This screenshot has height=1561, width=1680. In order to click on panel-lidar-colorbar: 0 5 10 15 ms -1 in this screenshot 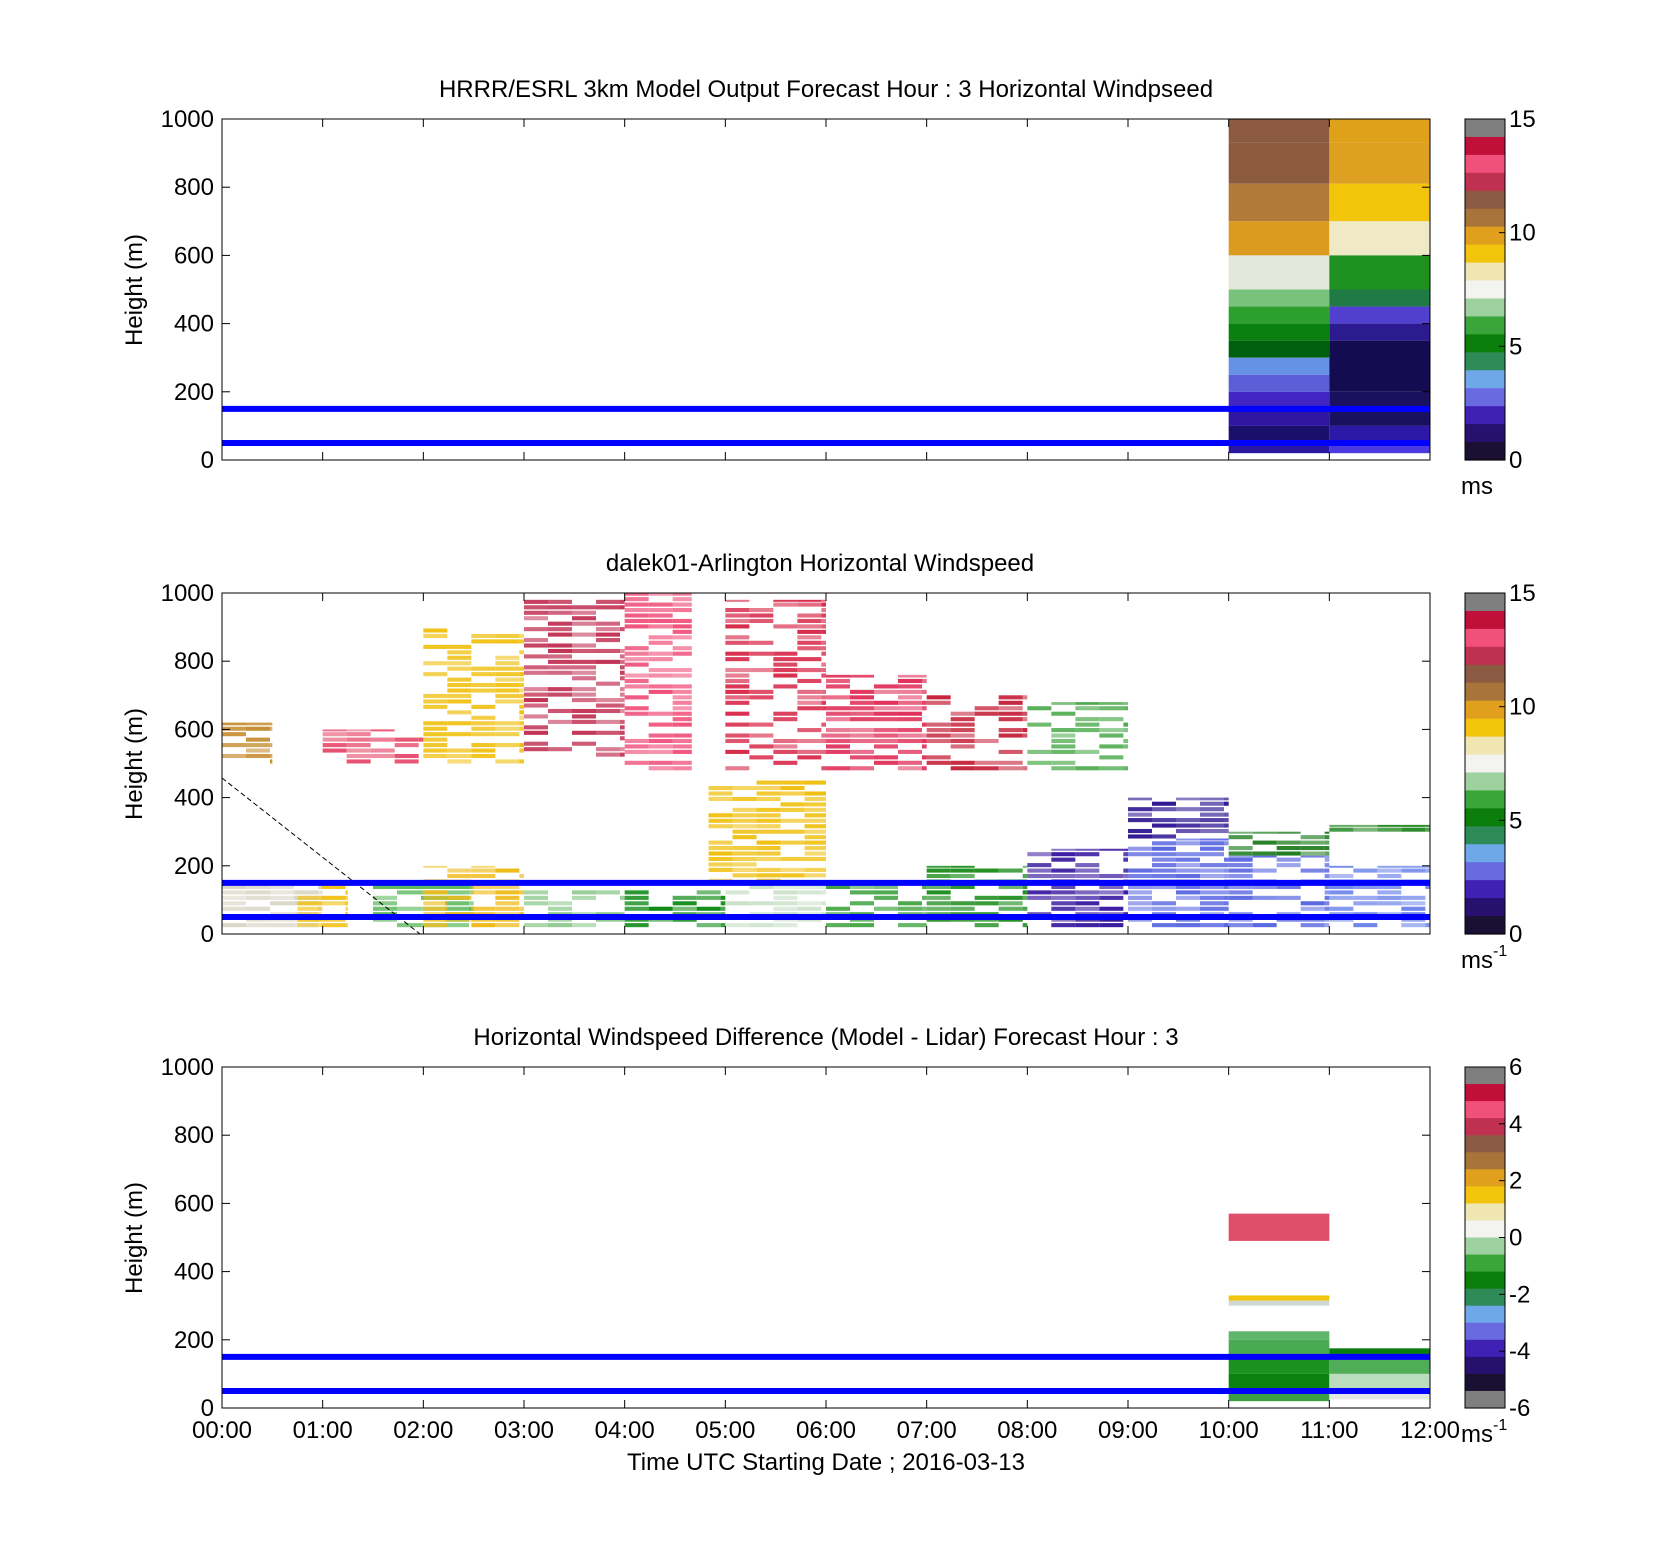, I will do `click(1498, 777)`.